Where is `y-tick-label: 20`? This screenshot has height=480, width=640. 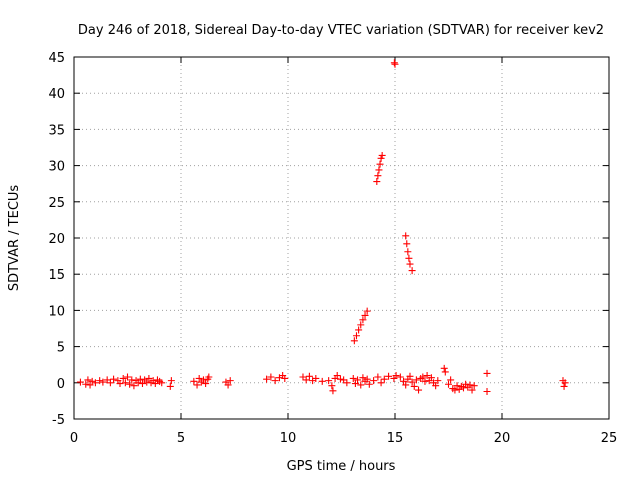
y-tick-label: 20 is located at coordinates (56, 239).